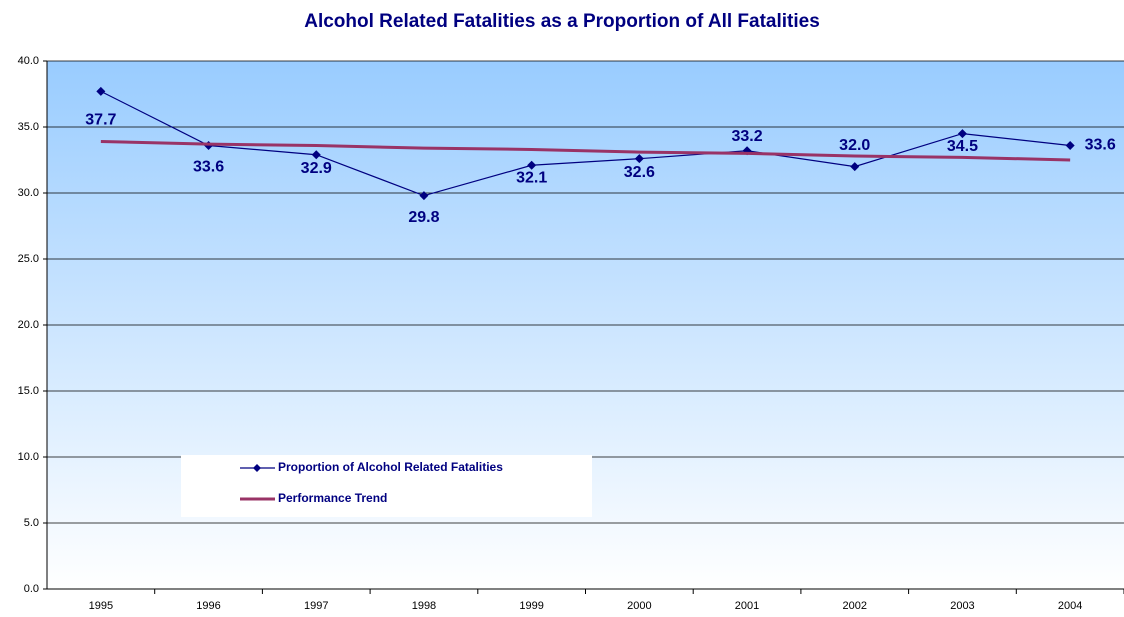  I want to click on x-tick-label: 2002, so click(855, 606).